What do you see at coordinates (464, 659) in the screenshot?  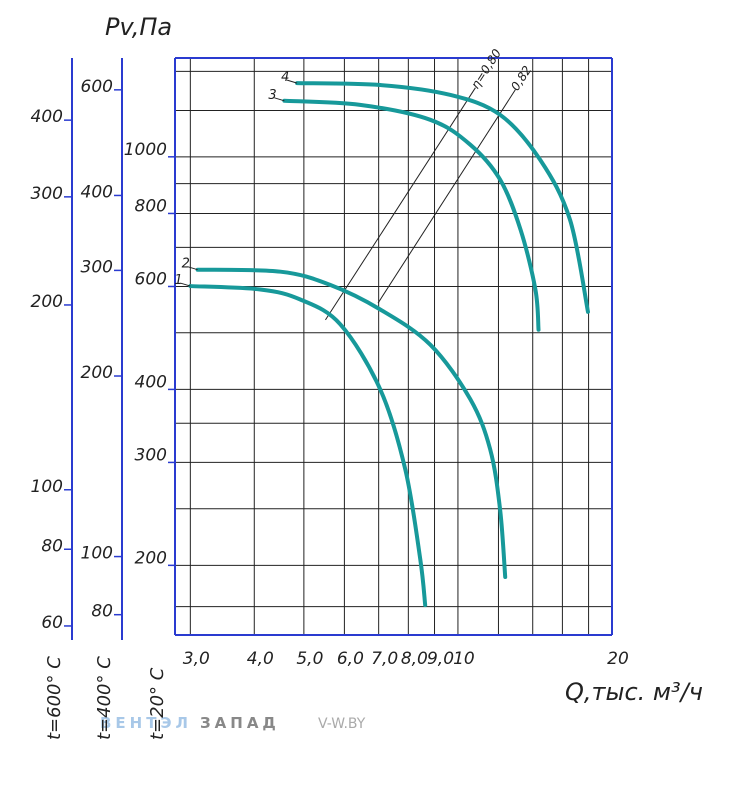 I see `x-tick-label: 10` at bounding box center [464, 659].